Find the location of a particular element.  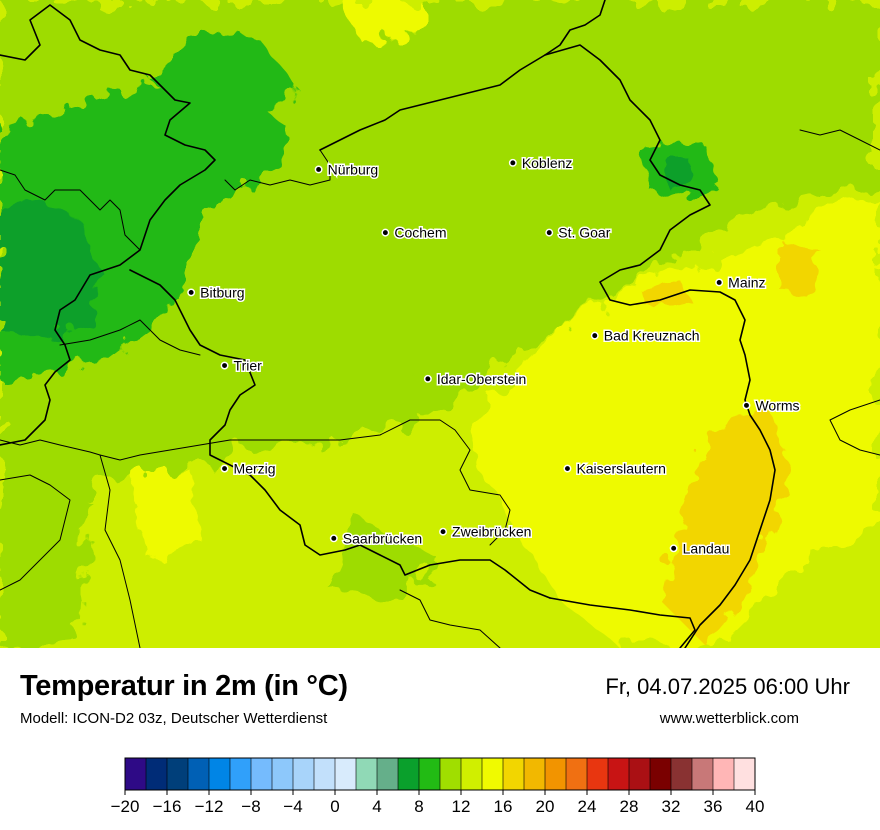

city-label: Idar-Oberstein is located at coordinates (481, 379).